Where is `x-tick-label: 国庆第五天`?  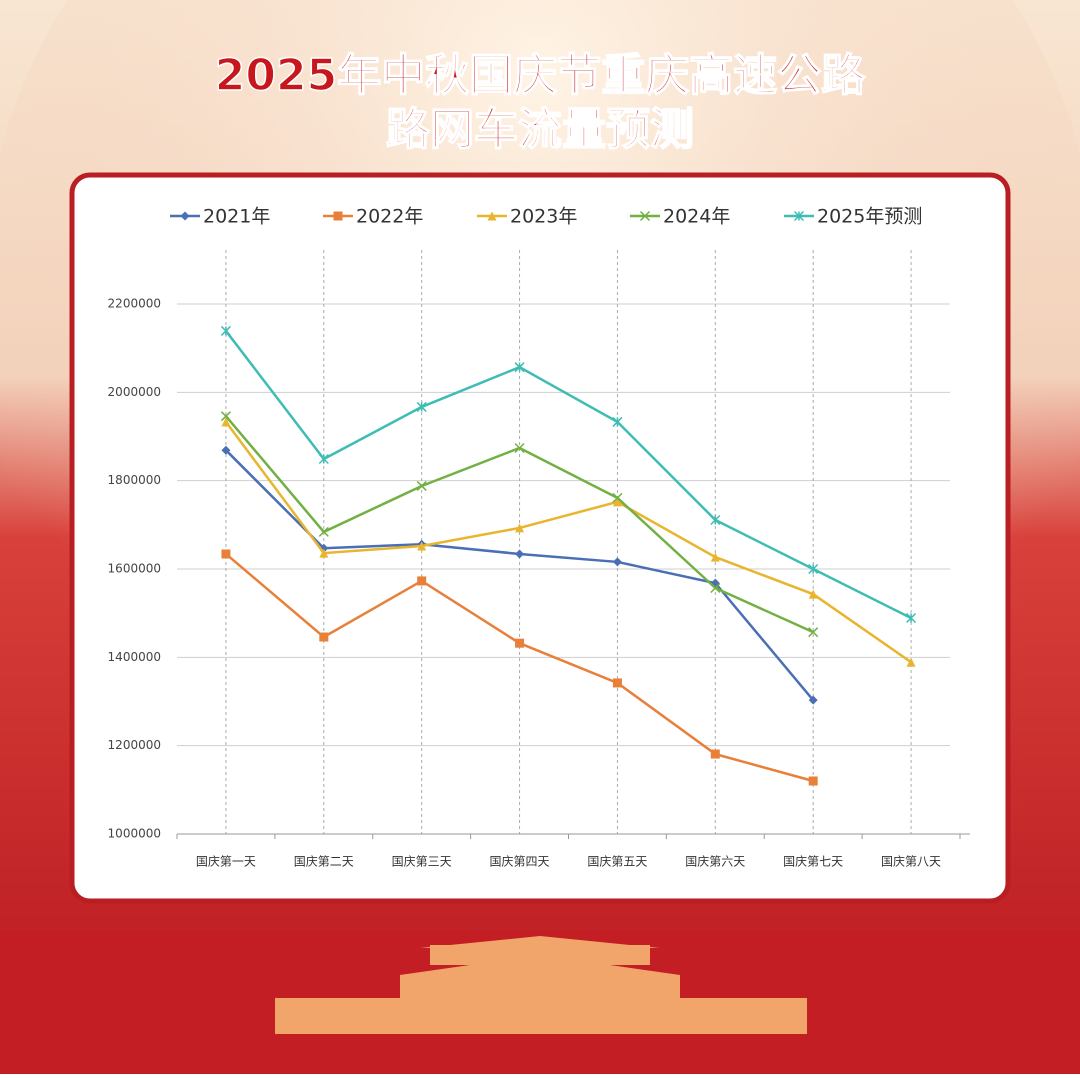
x-tick-label: 国庆第五天 is located at coordinates (617, 862).